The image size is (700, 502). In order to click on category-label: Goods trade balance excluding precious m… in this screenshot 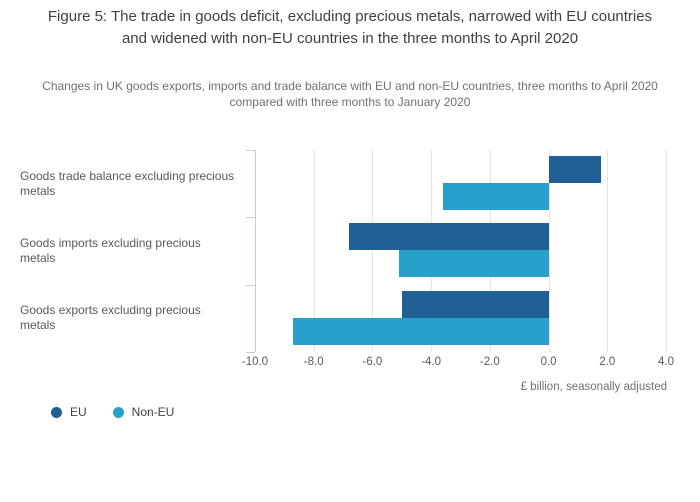, I will do `click(127, 183)`.